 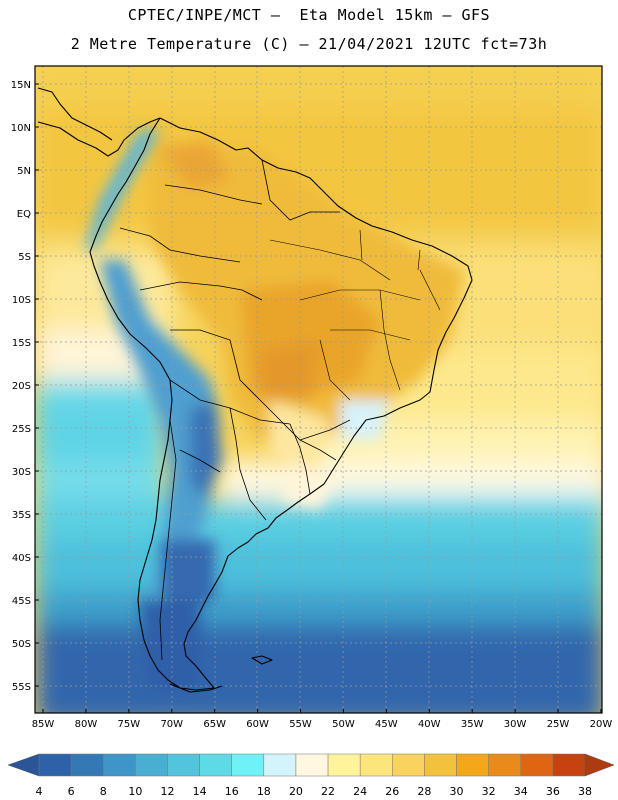 I want to click on lat-tick-label: 25S, so click(x=21, y=429).